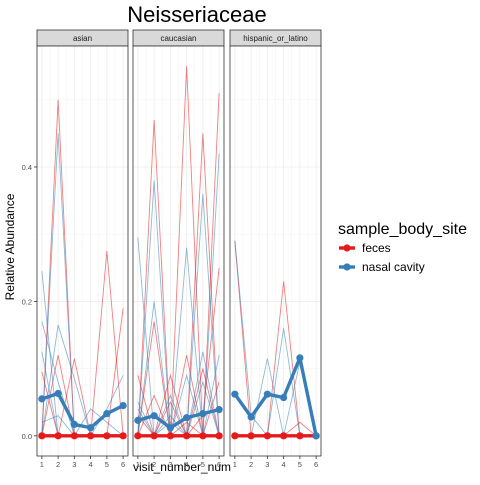 This screenshot has width=480, height=485. I want to click on facet-strip-label: hispanic_or_latino, so click(275, 38).